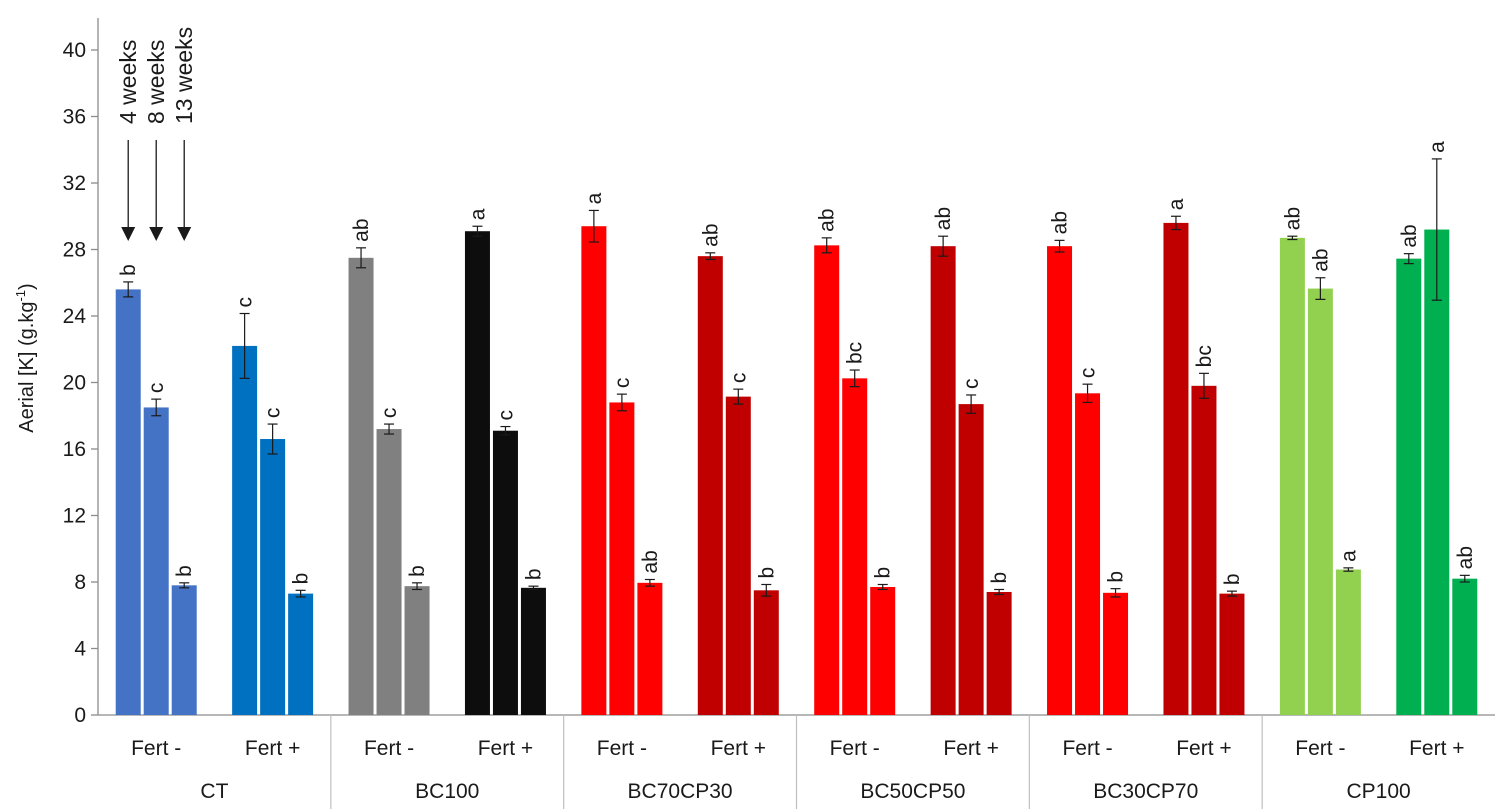  I want to click on y-axis-label-tail: ), so click(27, 286).